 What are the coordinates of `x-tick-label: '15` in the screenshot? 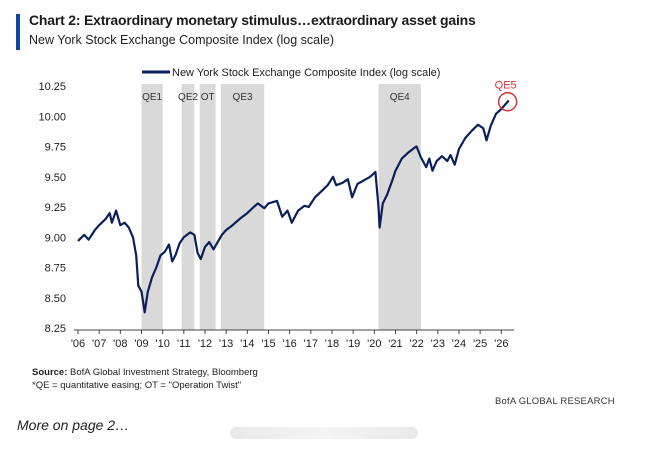 It's located at (268, 344).